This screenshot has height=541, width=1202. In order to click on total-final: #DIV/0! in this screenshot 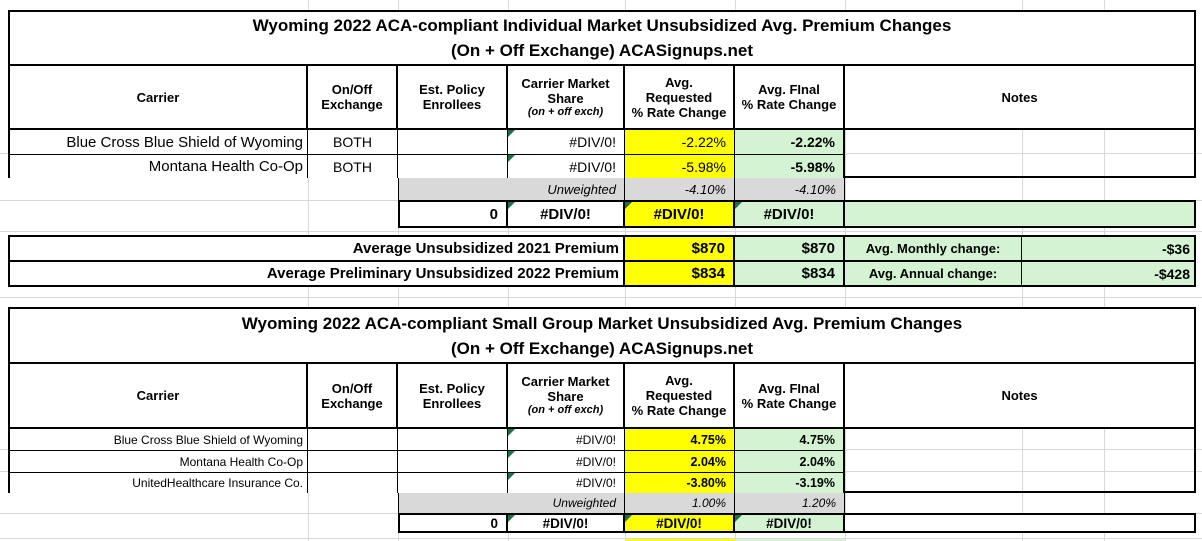, I will do `click(790, 214)`.